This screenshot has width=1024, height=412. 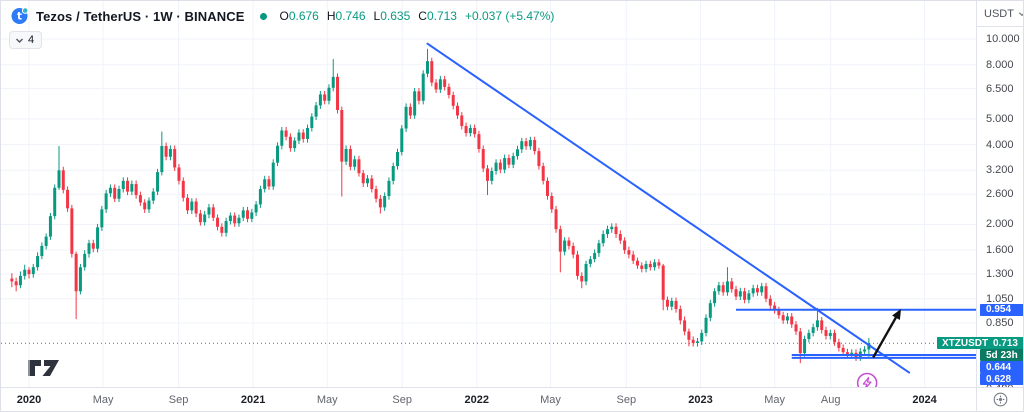 What do you see at coordinates (1000, 194) in the screenshot?
I see `price-tick-label: 2.600` at bounding box center [1000, 194].